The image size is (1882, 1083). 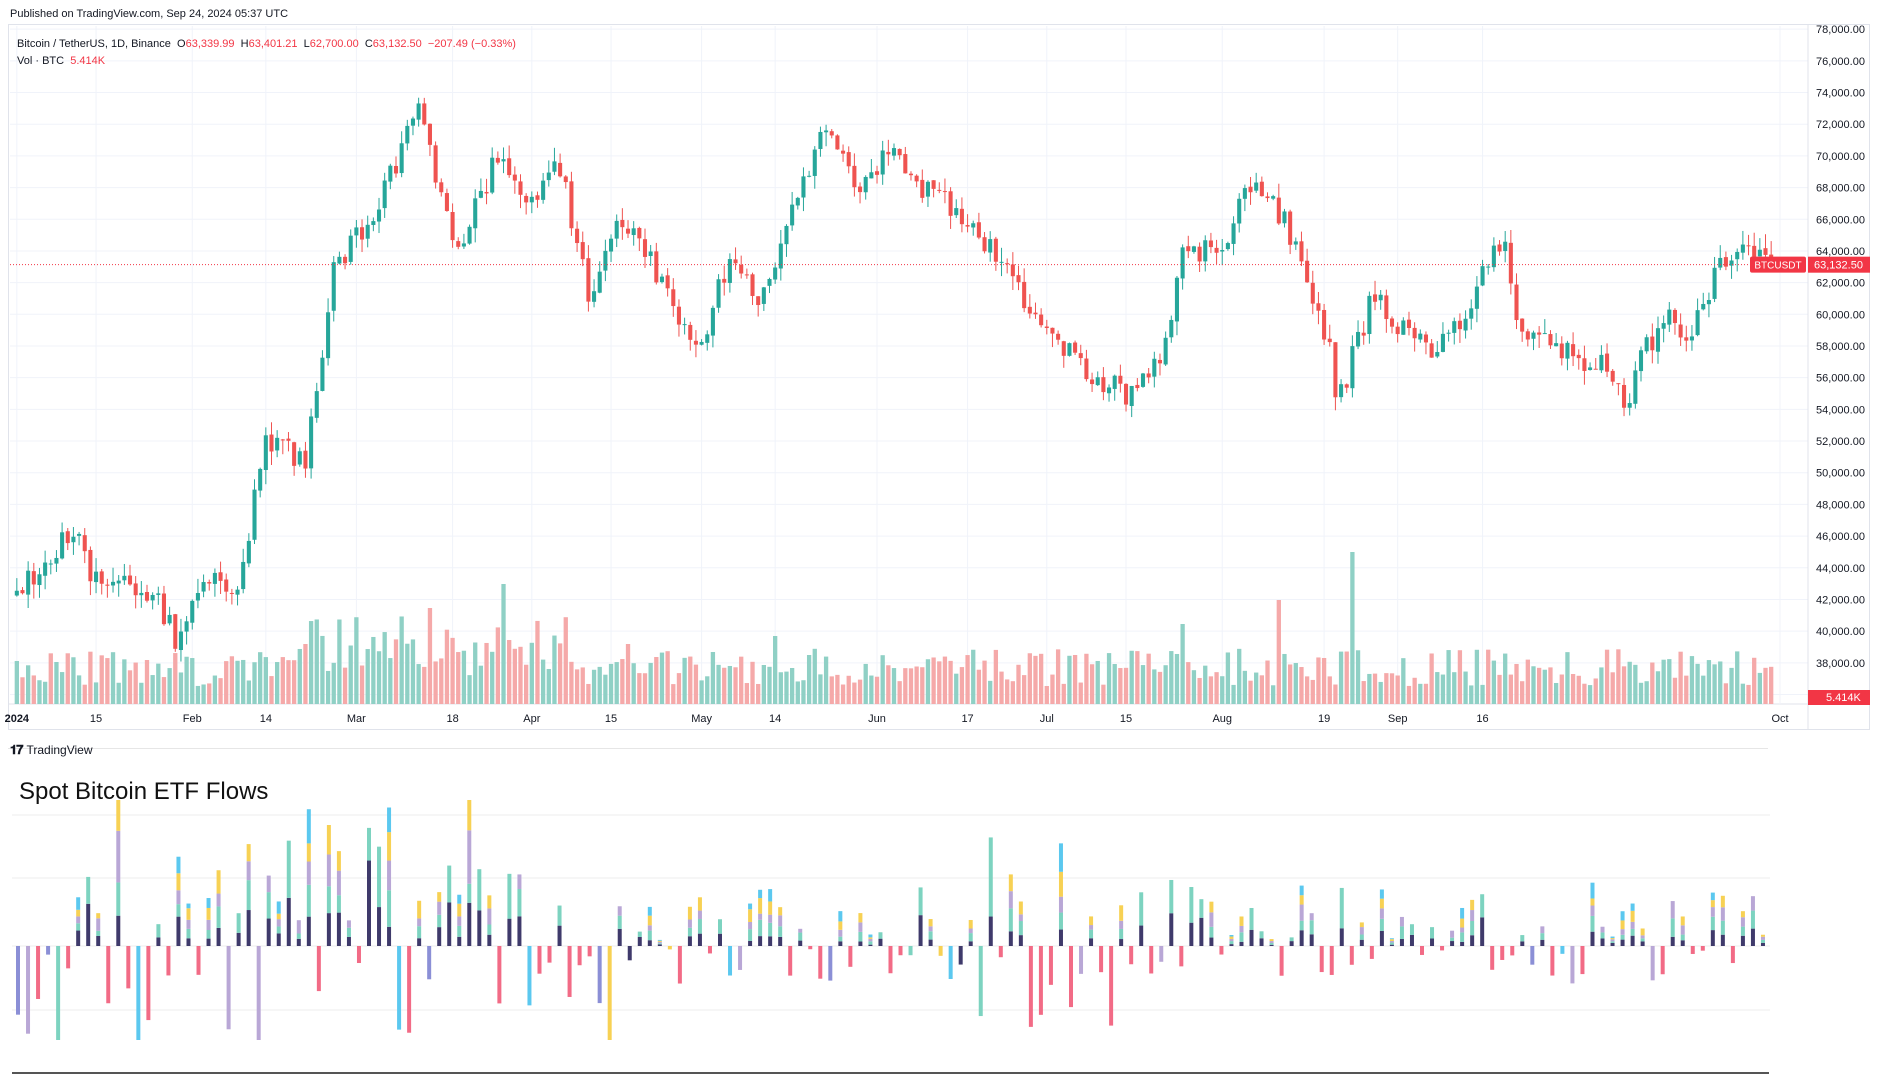 What do you see at coordinates (273, 44) in the screenshot?
I see `legend-h-value: 63,401.21` at bounding box center [273, 44].